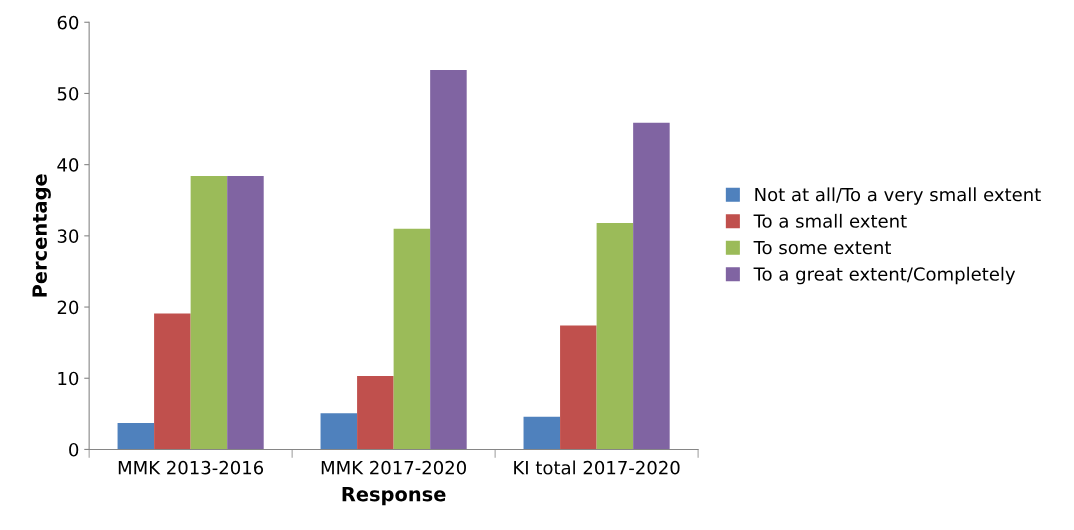 This screenshot has height=530, width=1074. What do you see at coordinates (41, 235) in the screenshot?
I see `y-axis-title: Percentage` at bounding box center [41, 235].